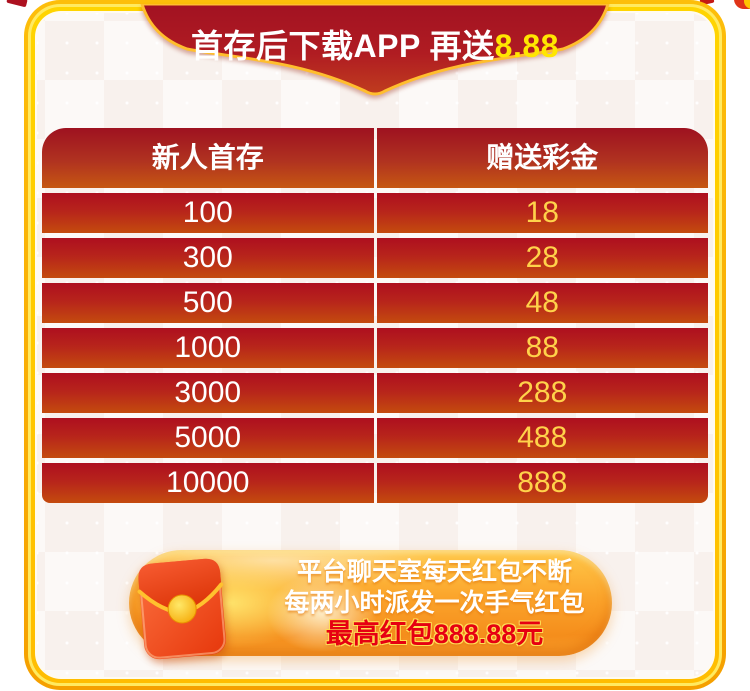 The width and height of the screenshot is (750, 691). Describe the element at coordinates (375, 258) in the screenshot. I see `table-row: 300 28` at that location.